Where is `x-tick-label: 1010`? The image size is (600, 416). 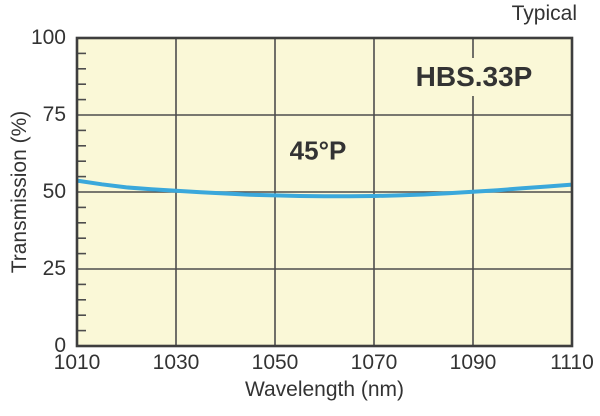 x-tick-label: 1010 is located at coordinates (77, 362).